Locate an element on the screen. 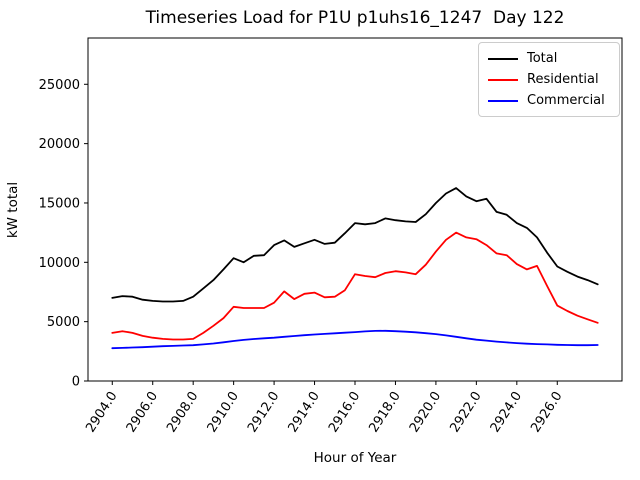  x-axis-label: Hour of Year is located at coordinates (355, 458).